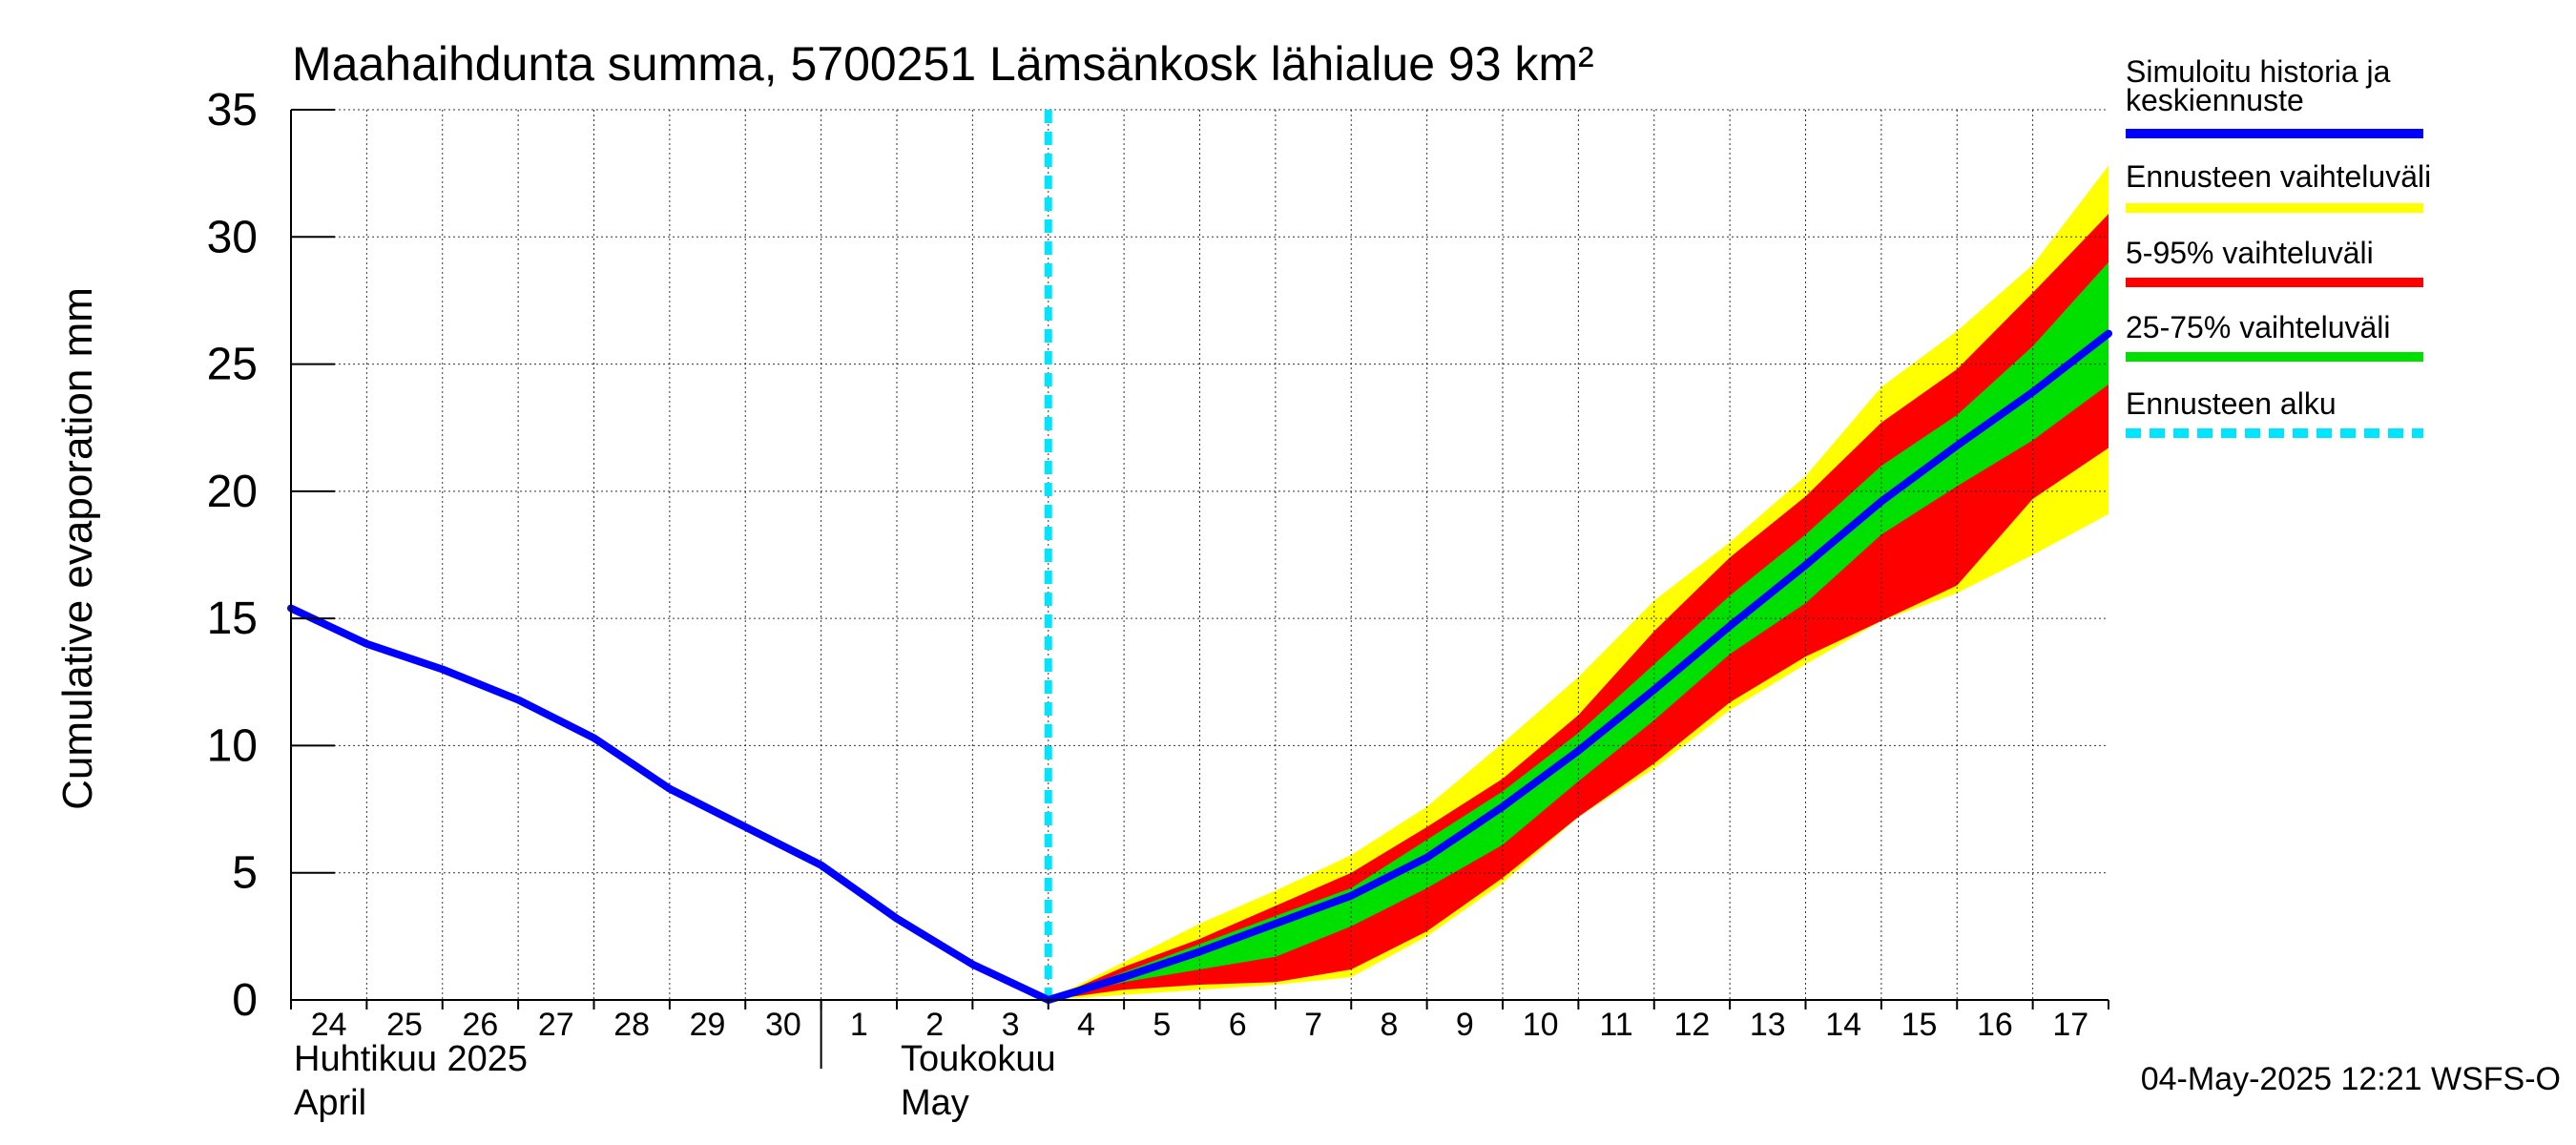 The image size is (2576, 1145). I want to click on y-tick-label: 0, so click(245, 1000).